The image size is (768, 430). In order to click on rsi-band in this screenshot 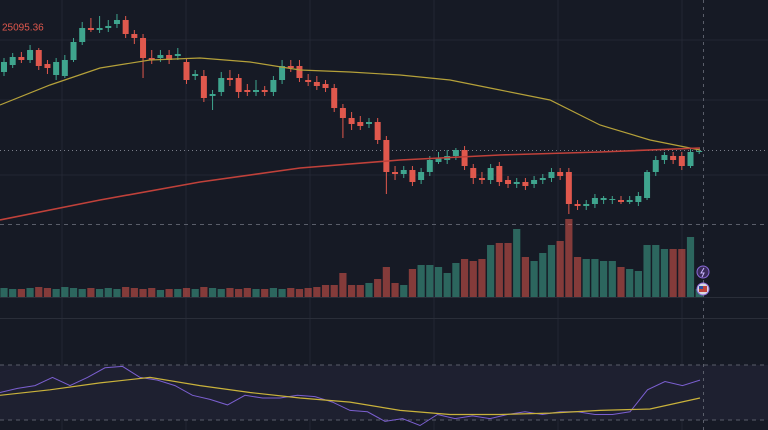, I will do `click(384, 392)`.